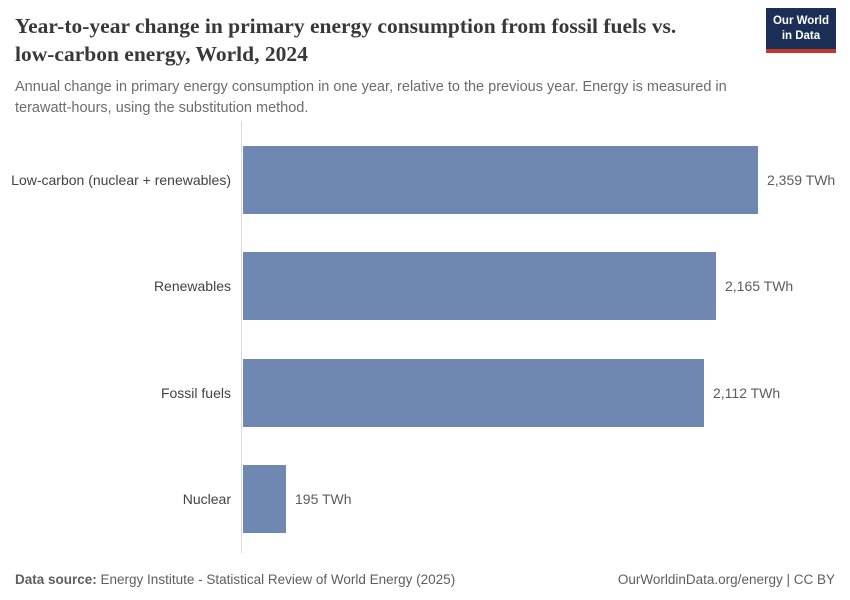  I want to click on category-label: Nuclear, so click(206, 499).